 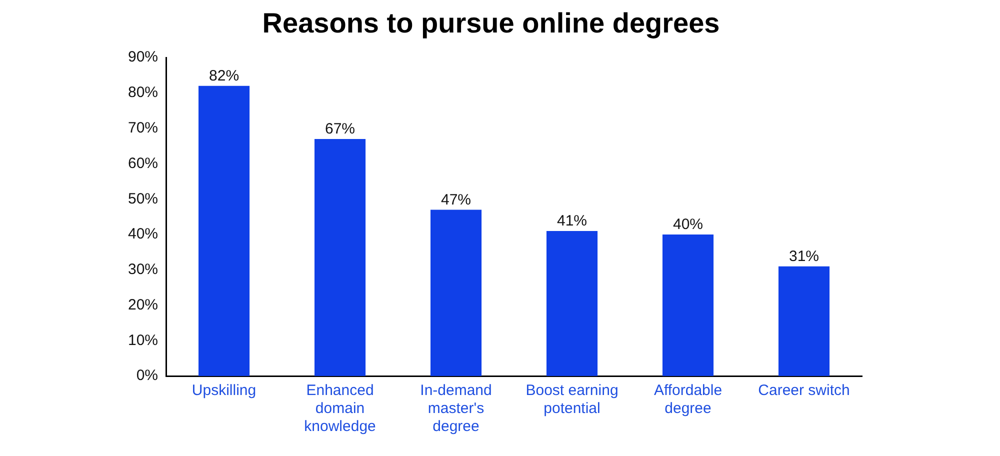 What do you see at coordinates (143, 199) in the screenshot?
I see `y-tick-label: 50%` at bounding box center [143, 199].